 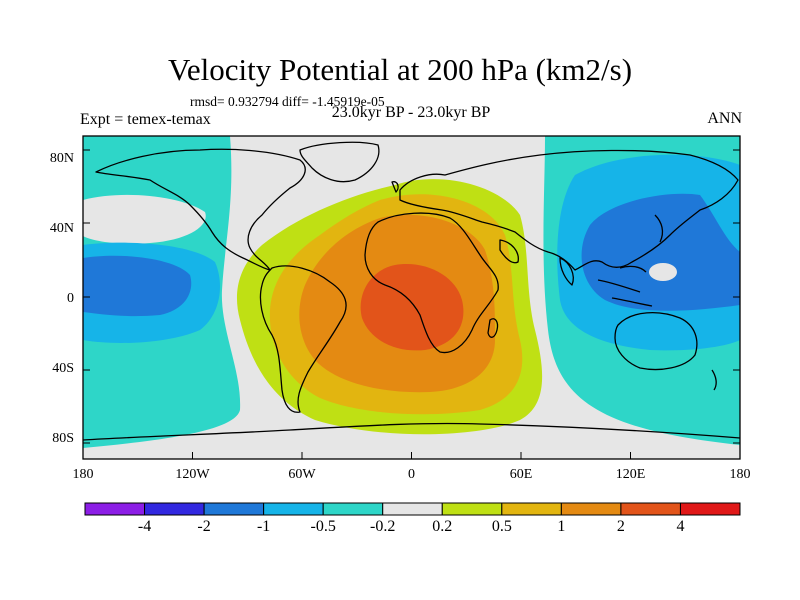 What do you see at coordinates (411, 112) in the screenshot?
I see `period-label: 23.0kyr BP - 23.0kyr BP` at bounding box center [411, 112].